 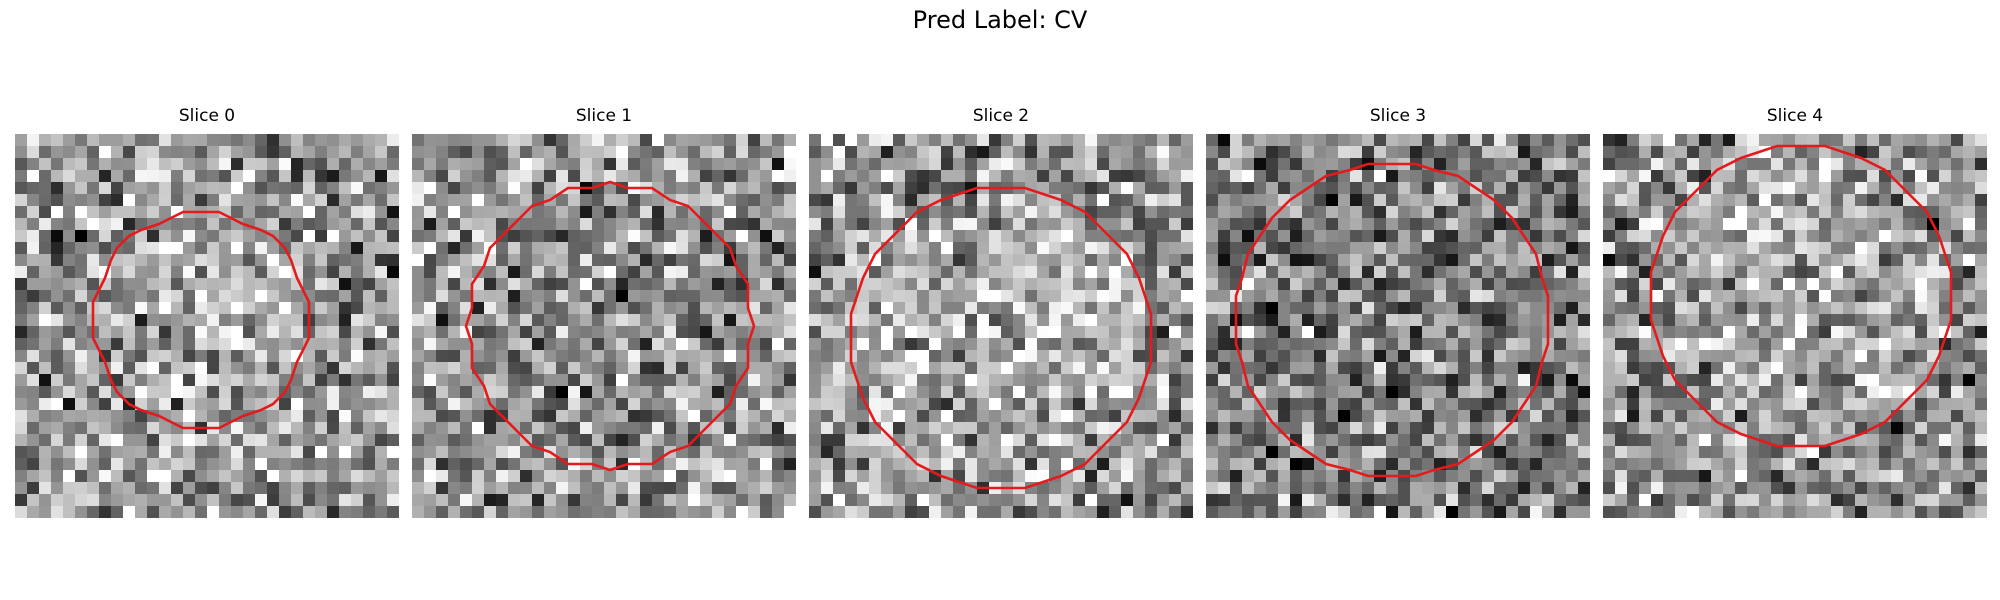 What do you see at coordinates (1795, 116) in the screenshot?
I see `slice-title-4: Slice 4` at bounding box center [1795, 116].